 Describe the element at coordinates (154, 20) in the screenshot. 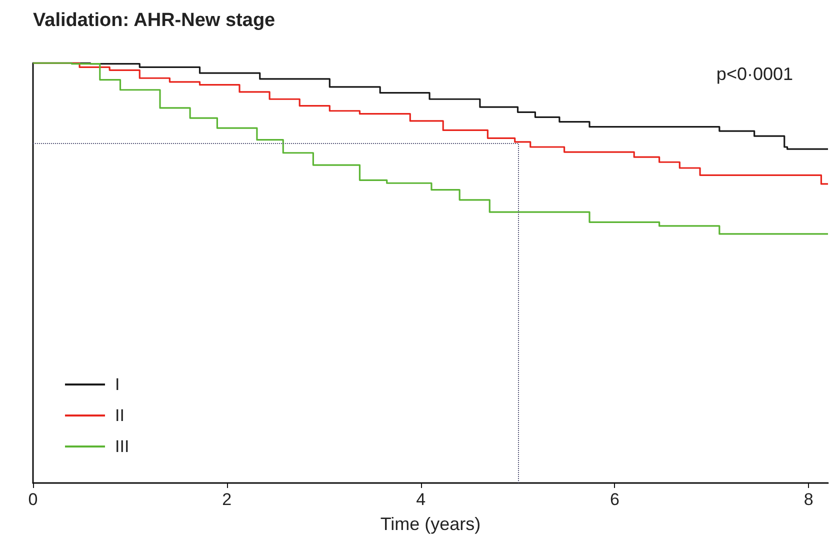

I see `chart-title: Validation: AHR-New stage` at that location.